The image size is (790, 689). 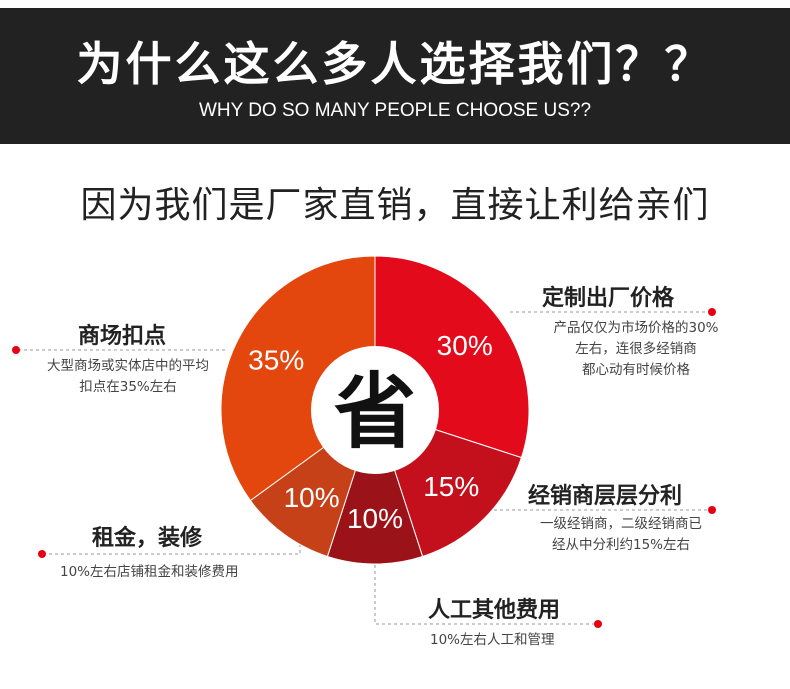 I want to click on callout-title-rent: 租金，装修, so click(x=147, y=538).